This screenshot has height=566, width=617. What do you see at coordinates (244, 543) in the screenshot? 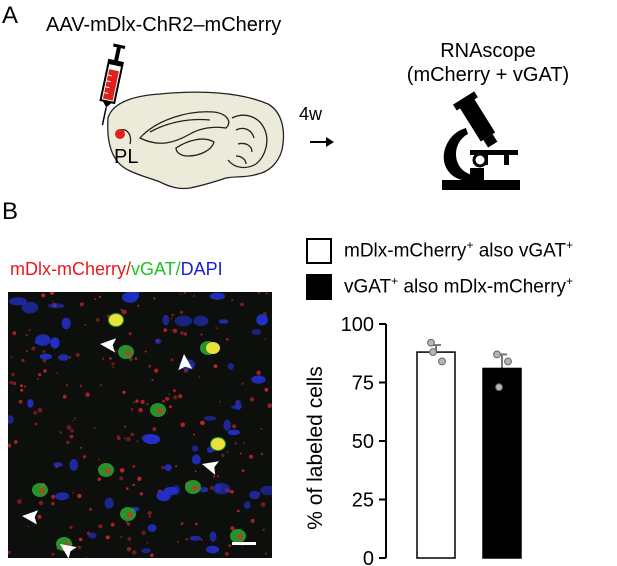
I see `scale-bar` at bounding box center [244, 543].